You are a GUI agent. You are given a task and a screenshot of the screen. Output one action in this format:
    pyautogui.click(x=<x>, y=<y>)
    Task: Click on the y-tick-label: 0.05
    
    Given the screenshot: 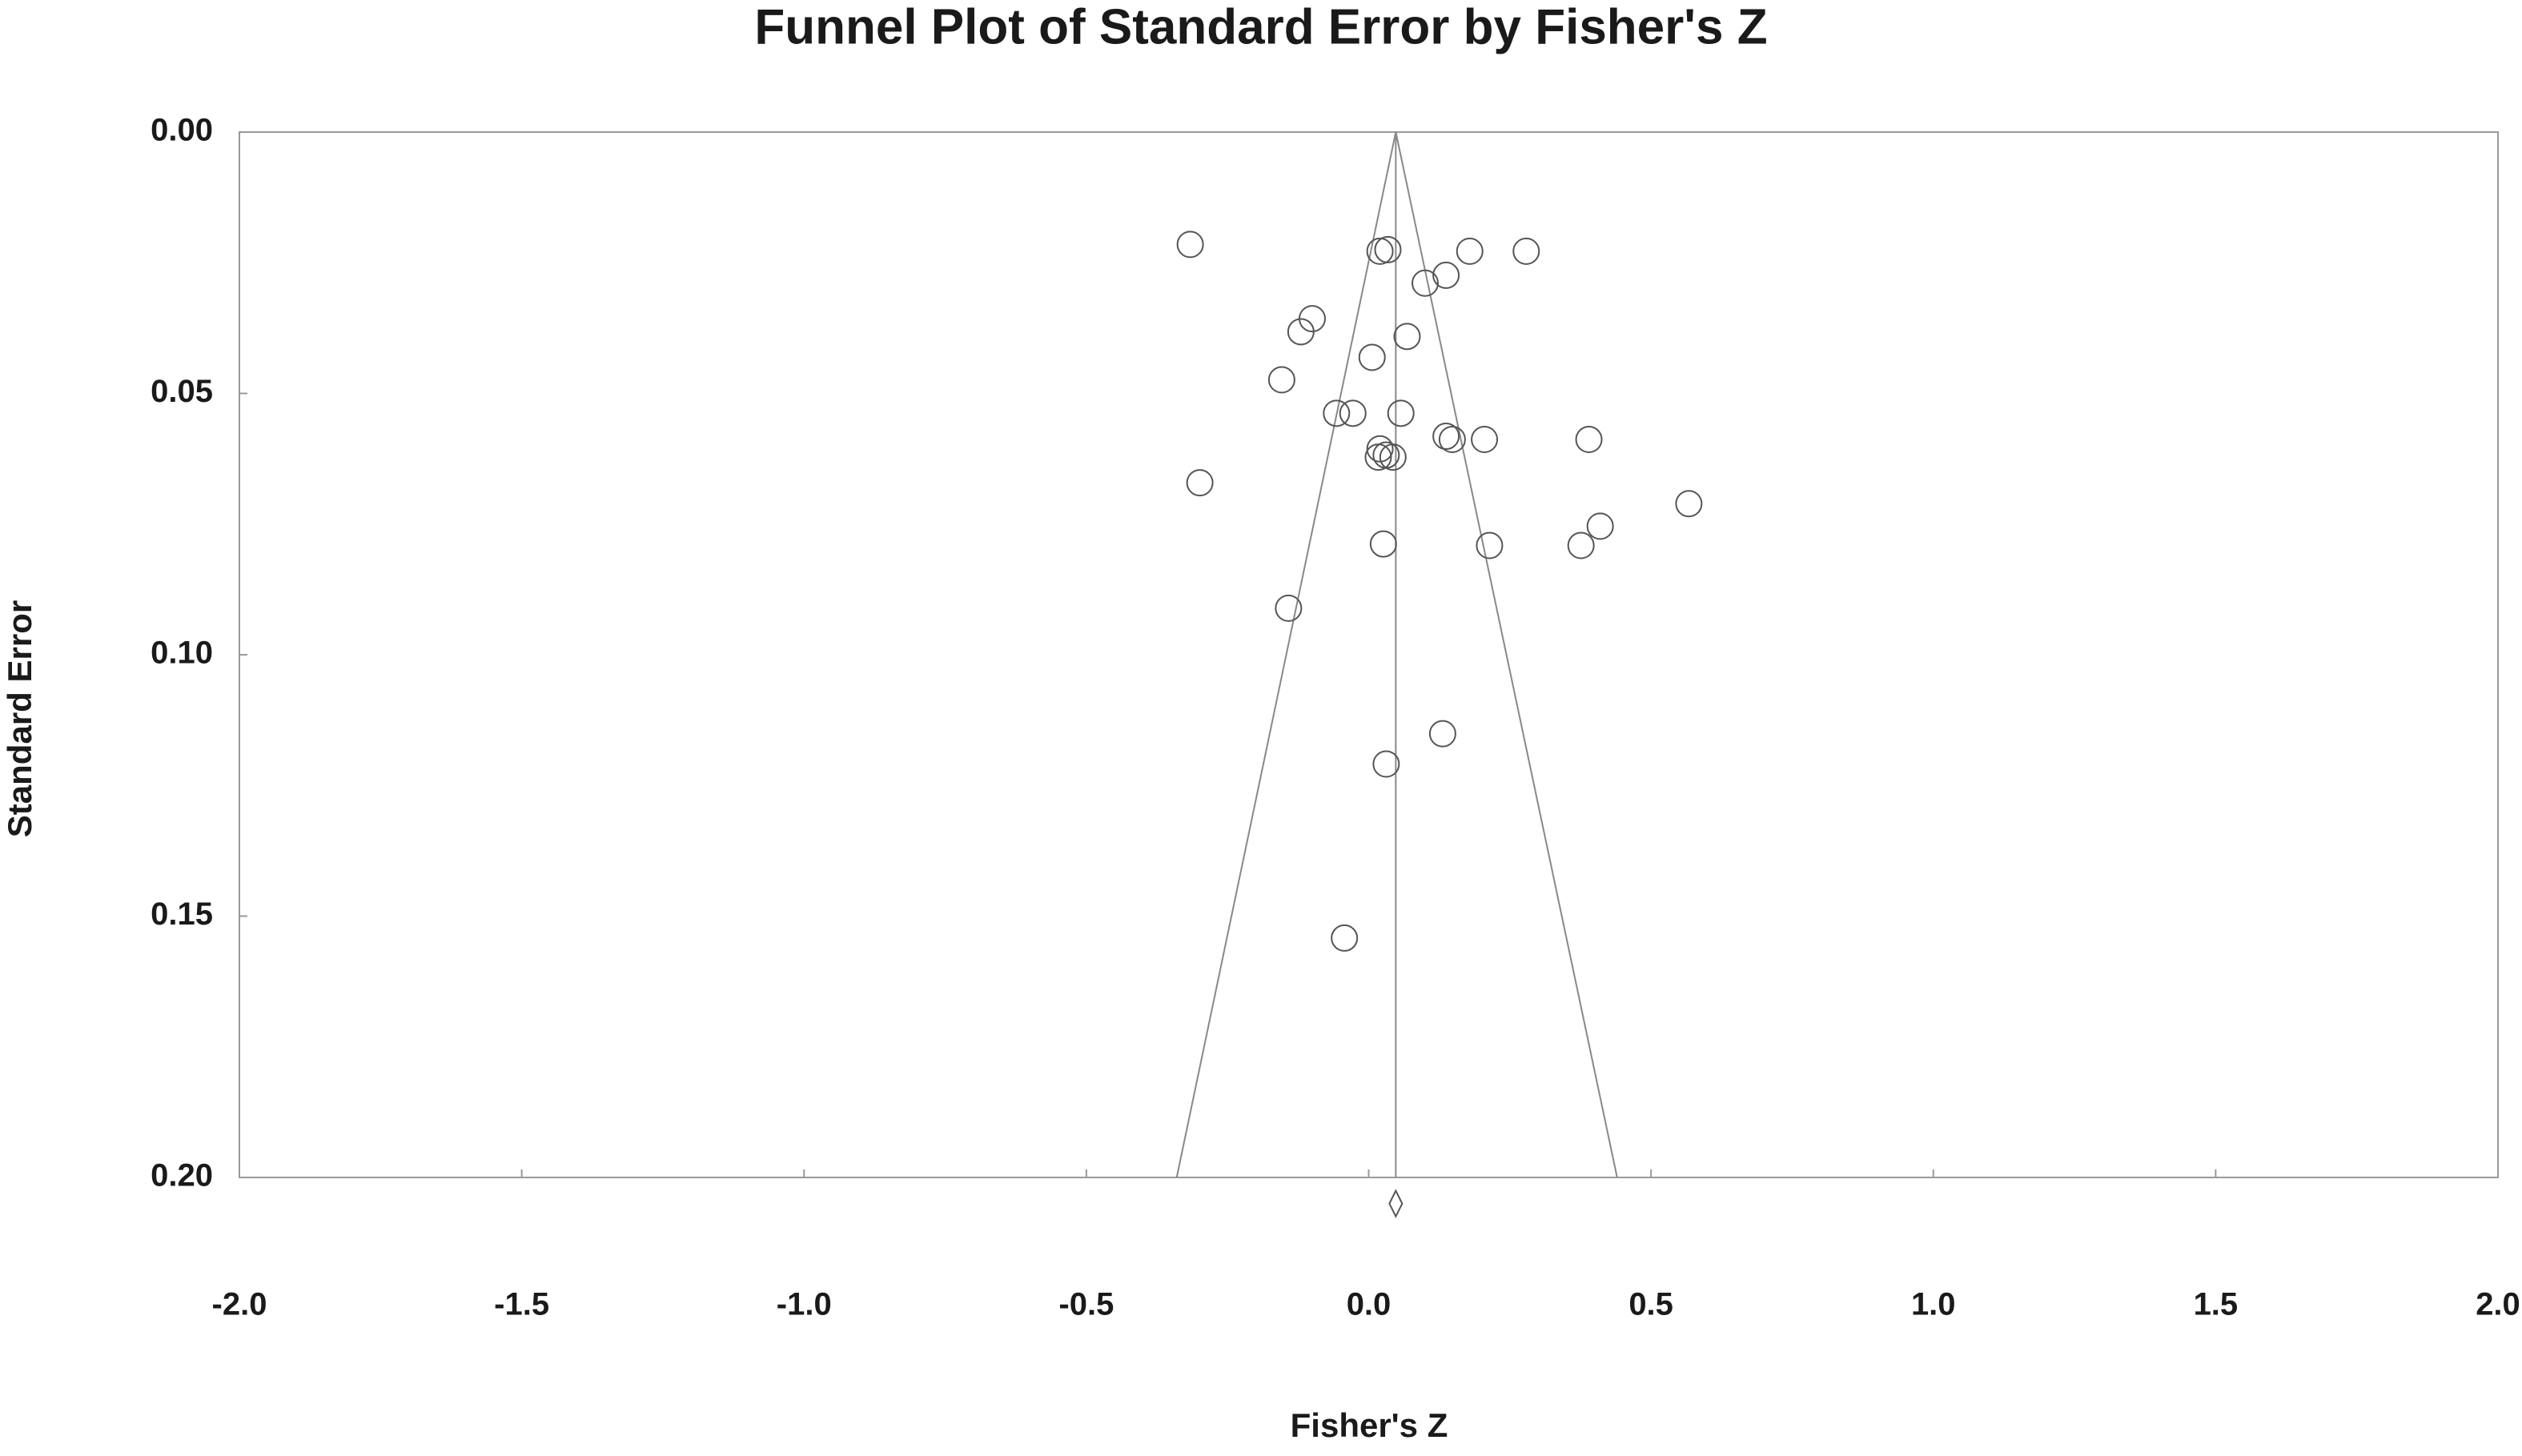 What is the action you would take?
    pyautogui.click(x=182, y=391)
    